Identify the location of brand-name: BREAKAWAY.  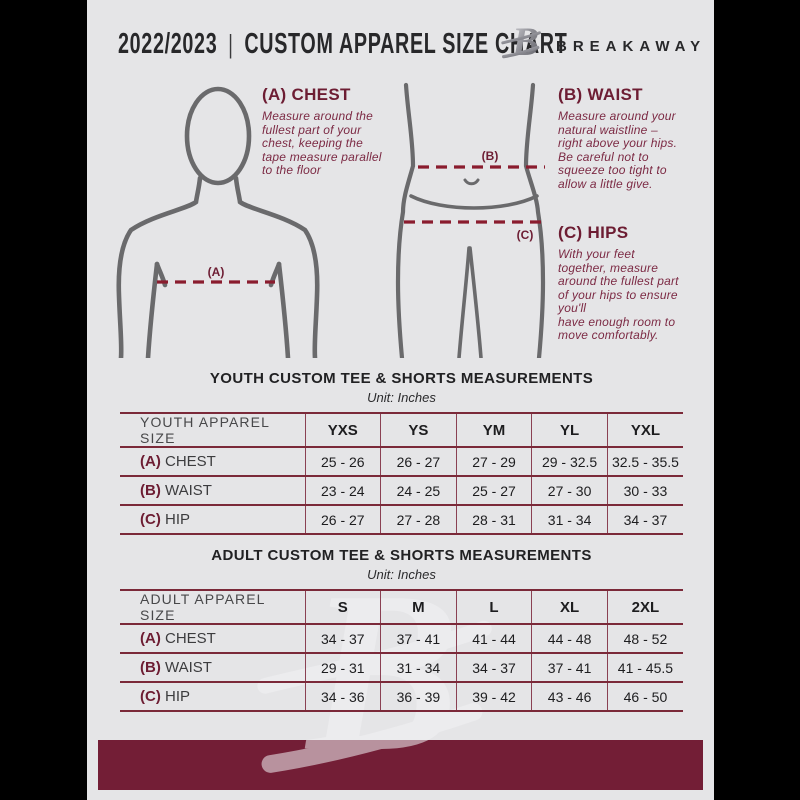
(631, 46).